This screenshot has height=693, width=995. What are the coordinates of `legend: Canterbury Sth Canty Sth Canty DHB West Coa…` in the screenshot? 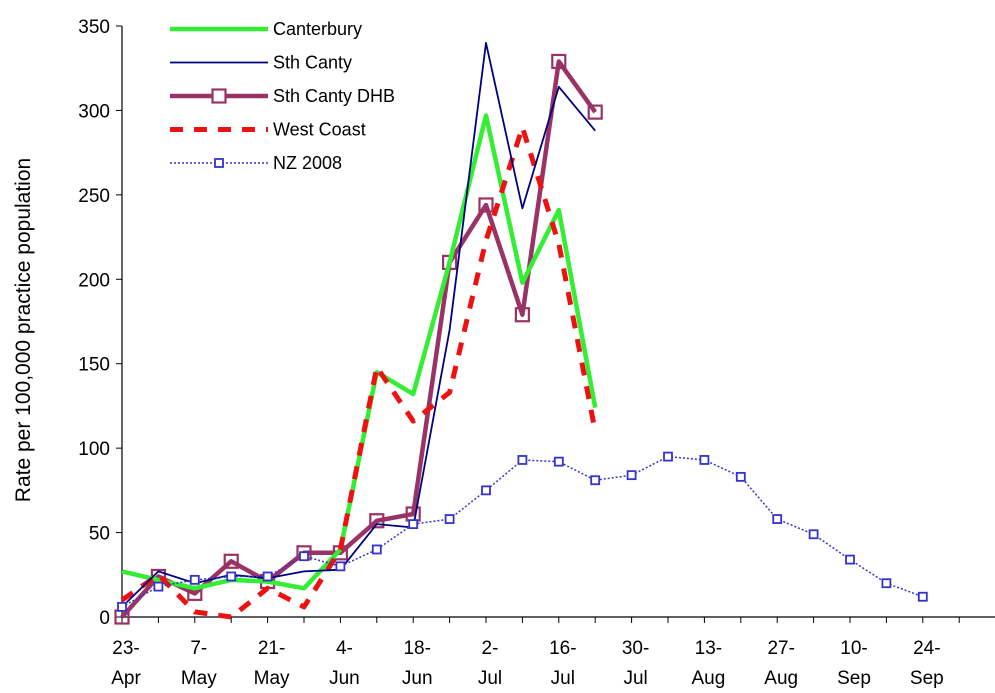 It's located at (282, 96).